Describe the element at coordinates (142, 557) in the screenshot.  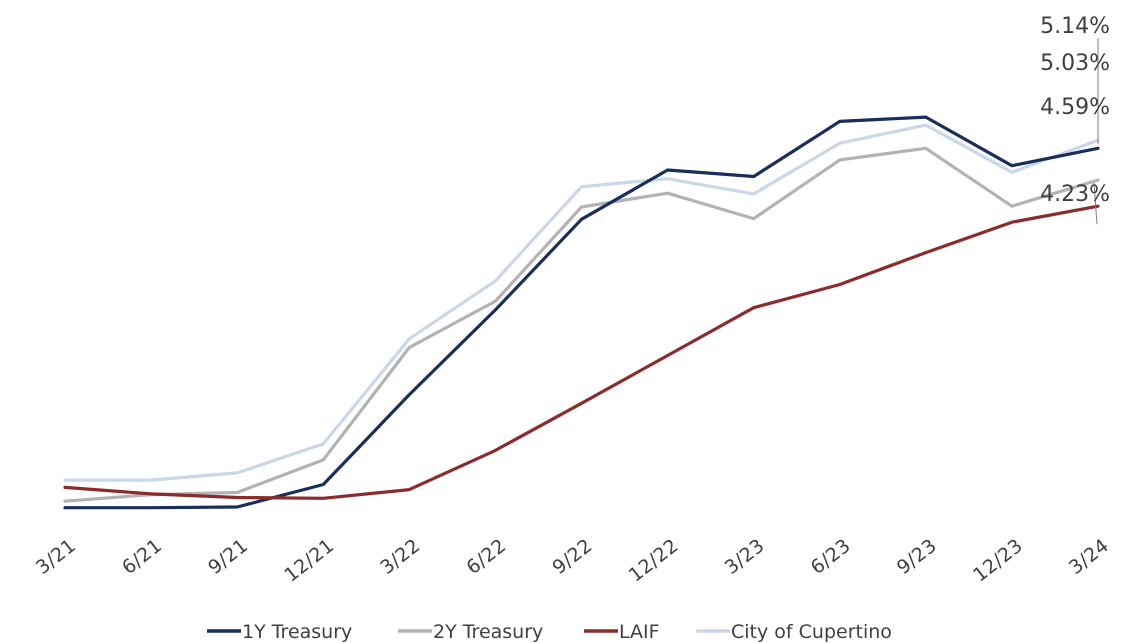
I see `x-tick-label: 6/21` at that location.